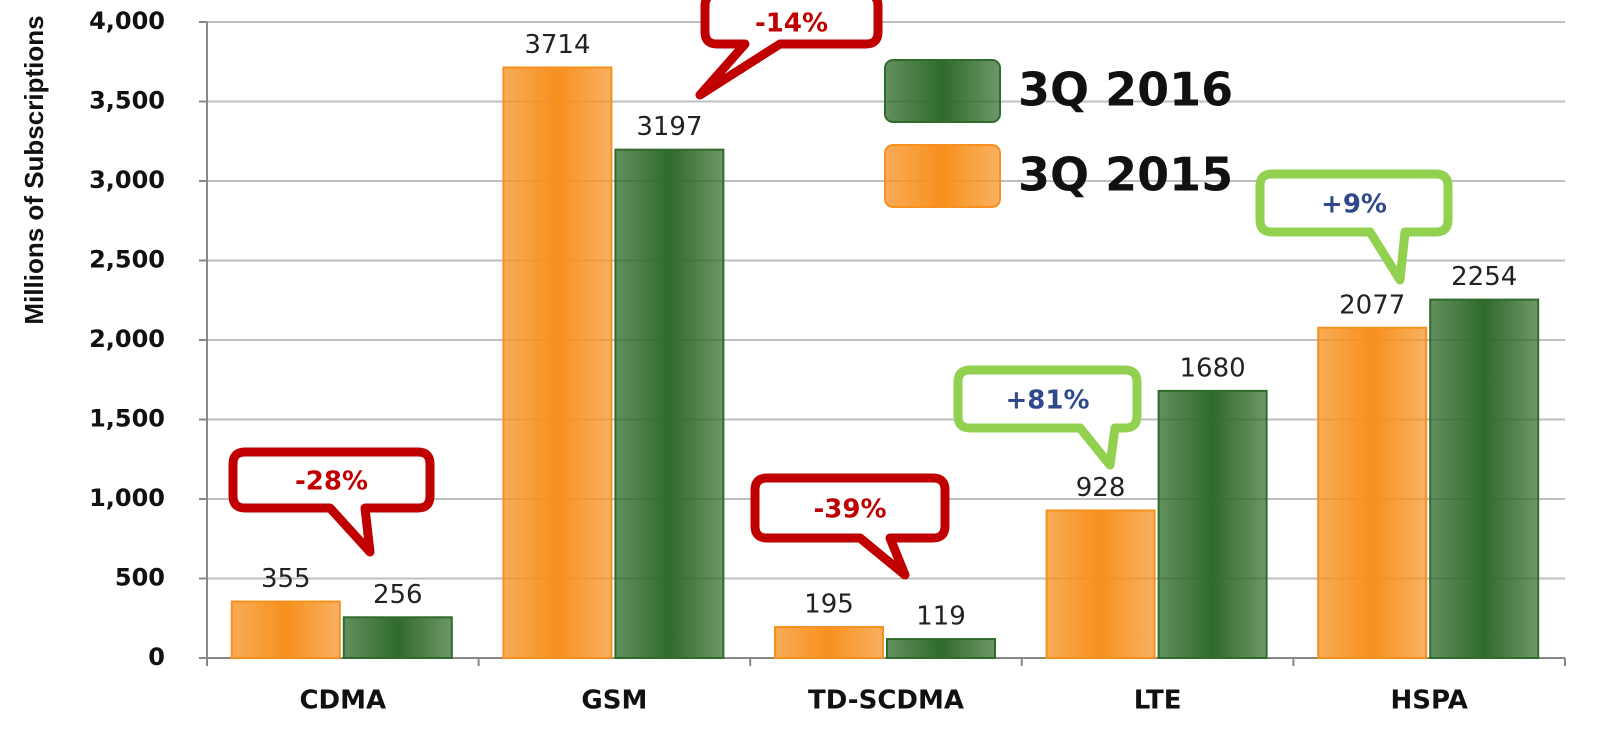  Describe the element at coordinates (849, 510) in the screenshot. I see `annotation: -39%` at that location.